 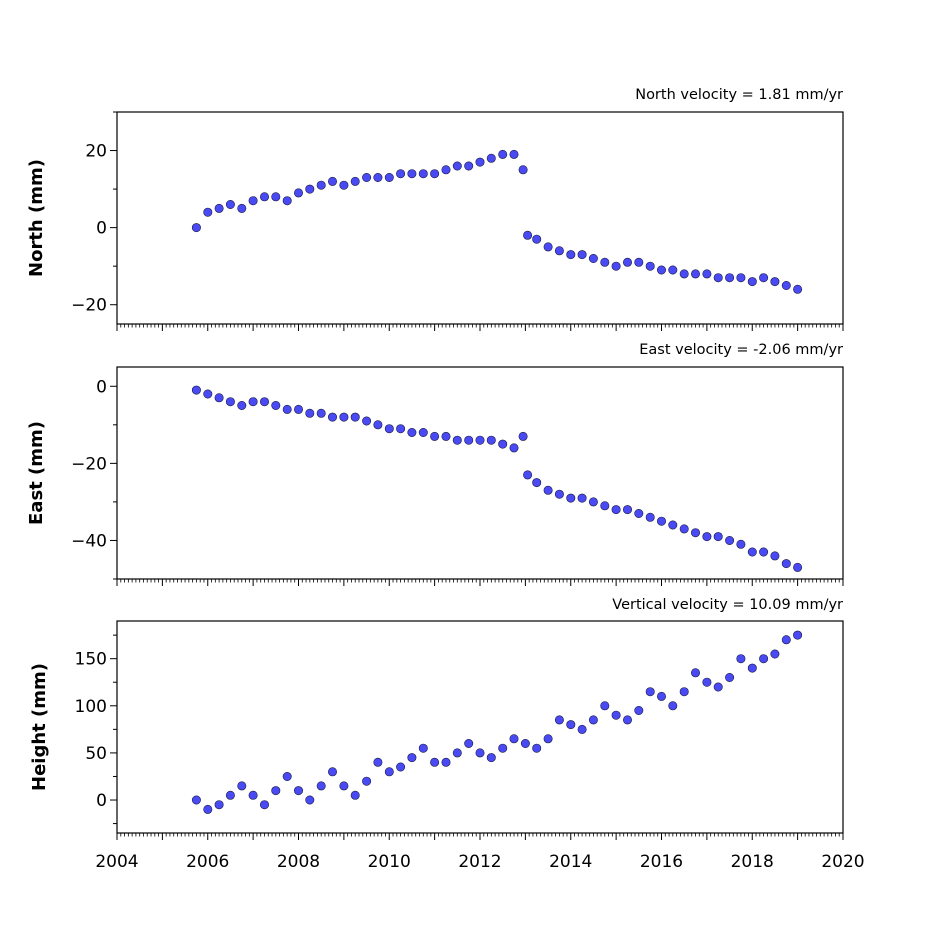 I want to click on y-tick-label: 50, so click(x=96, y=754).